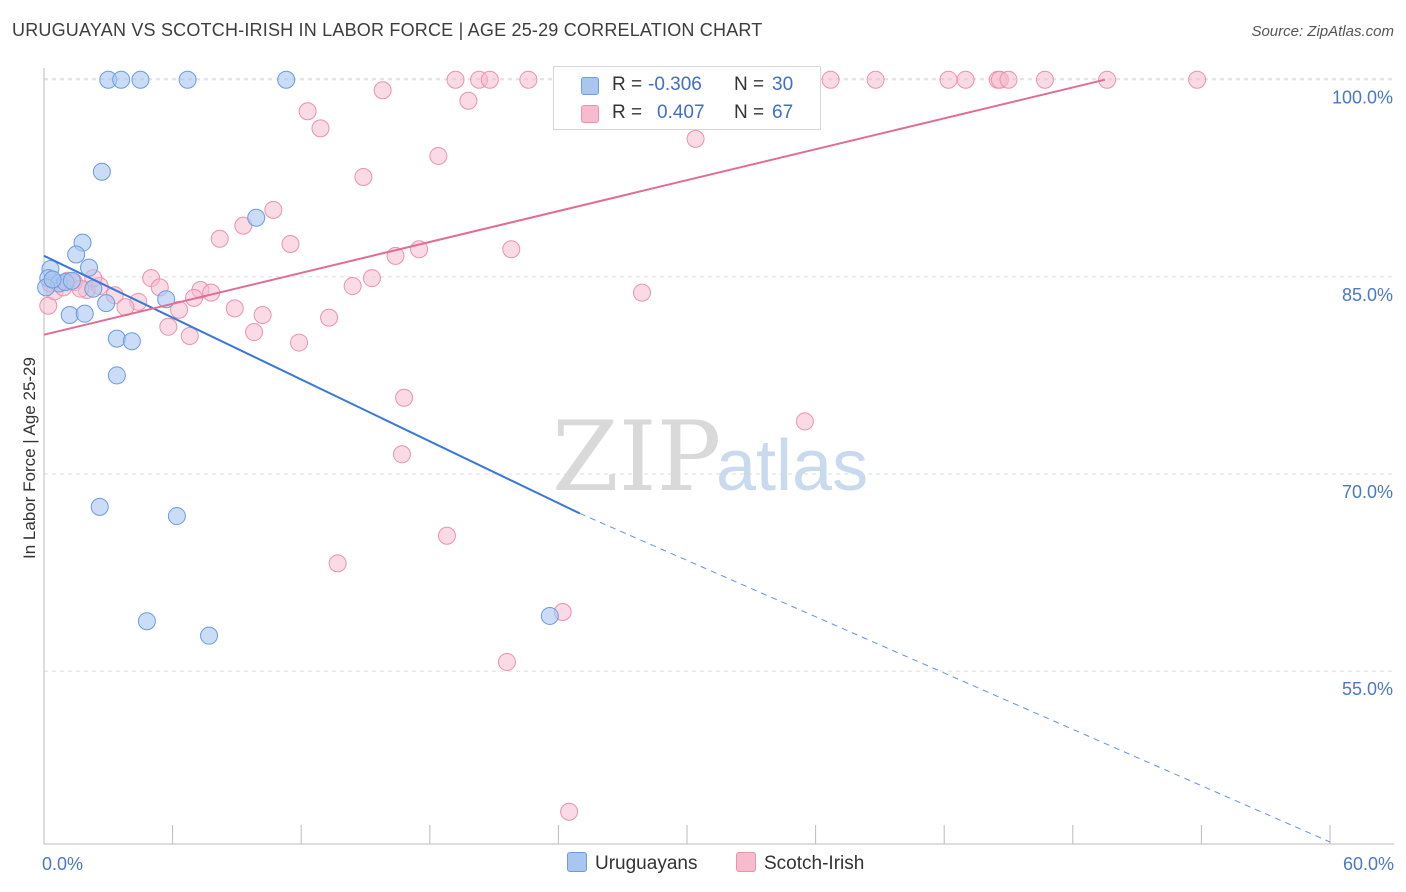  What do you see at coordinates (783, 112) in the screenshot?
I see `legend-n-value: 67` at bounding box center [783, 112].